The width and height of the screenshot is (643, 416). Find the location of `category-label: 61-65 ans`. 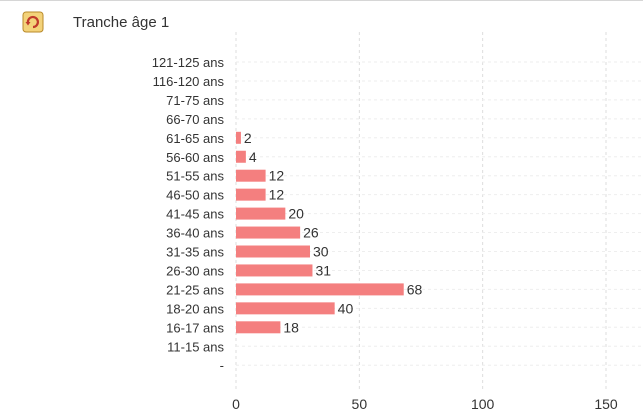

category-label: 61-65 ans is located at coordinates (195, 138).